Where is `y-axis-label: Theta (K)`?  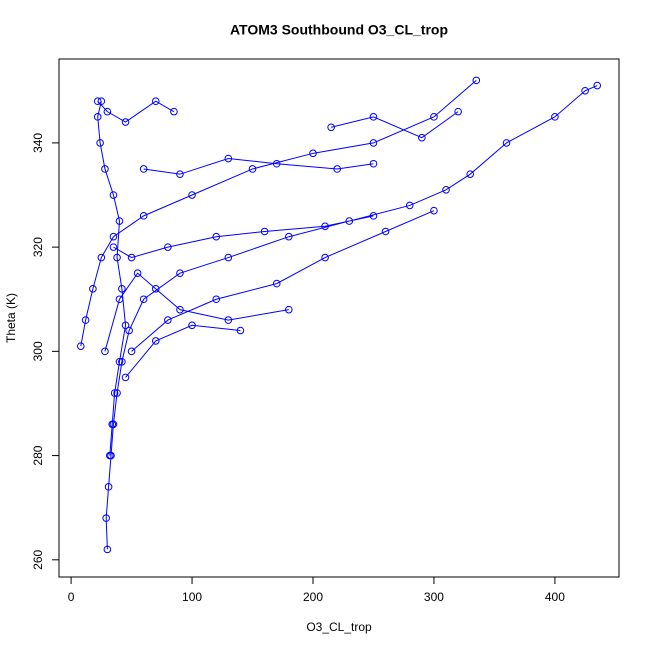
y-axis-label: Theta (K) is located at coordinates (11, 318).